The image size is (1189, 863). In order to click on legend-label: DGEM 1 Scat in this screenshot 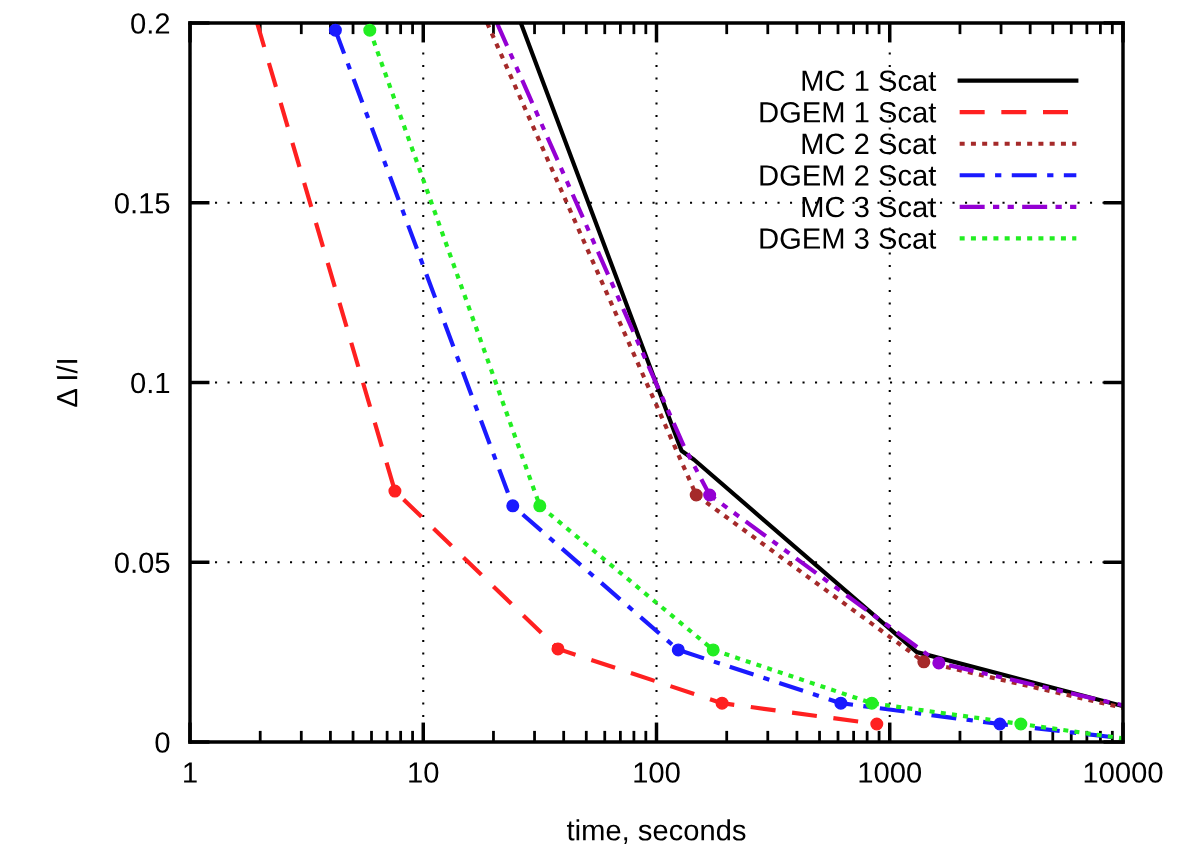, I will do `click(848, 112)`.